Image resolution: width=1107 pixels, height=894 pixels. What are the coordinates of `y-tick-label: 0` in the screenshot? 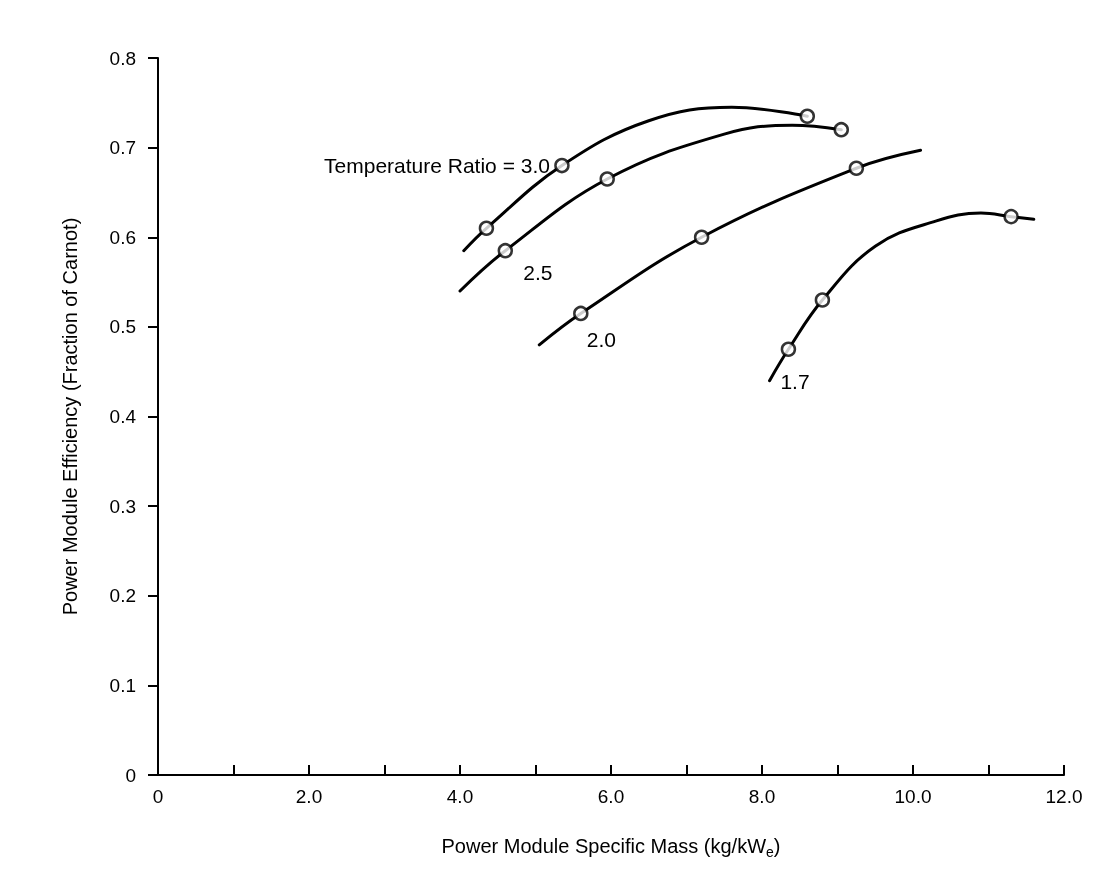 It's located at (130, 775).